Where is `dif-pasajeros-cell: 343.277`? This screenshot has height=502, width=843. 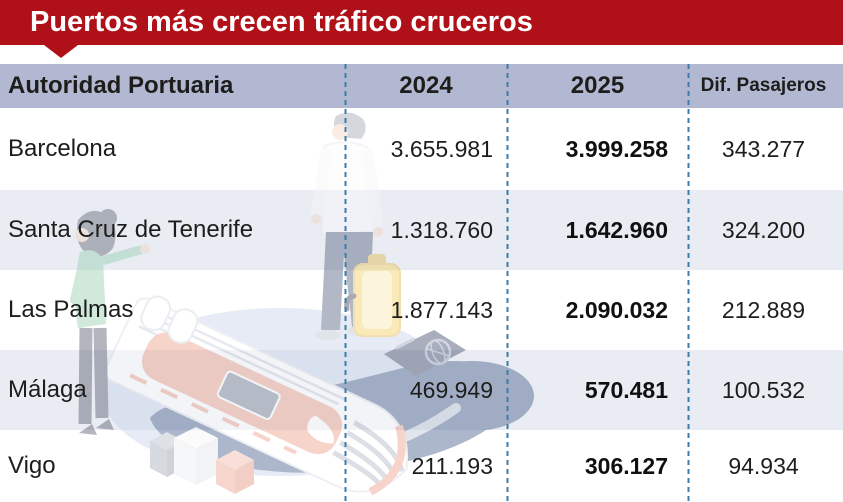
dif-pasajeros-cell: 343.277 is located at coordinates (763, 148).